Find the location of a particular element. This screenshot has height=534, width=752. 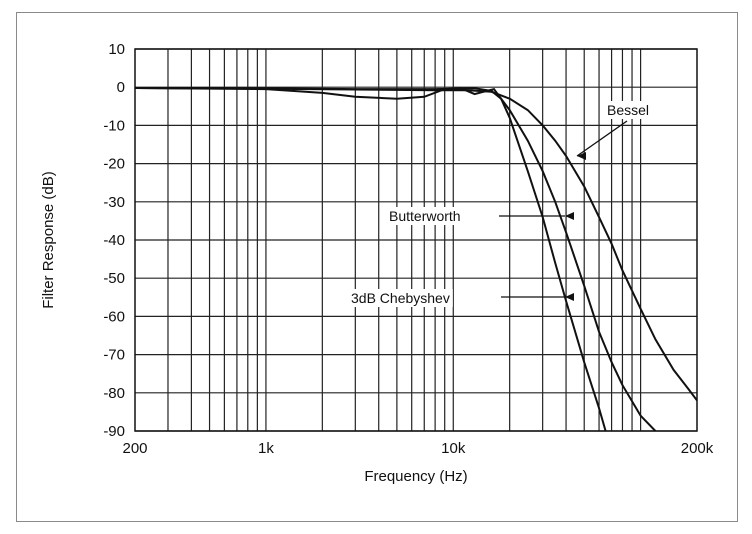

annotation-arrow-butterworth is located at coordinates (569, 216).